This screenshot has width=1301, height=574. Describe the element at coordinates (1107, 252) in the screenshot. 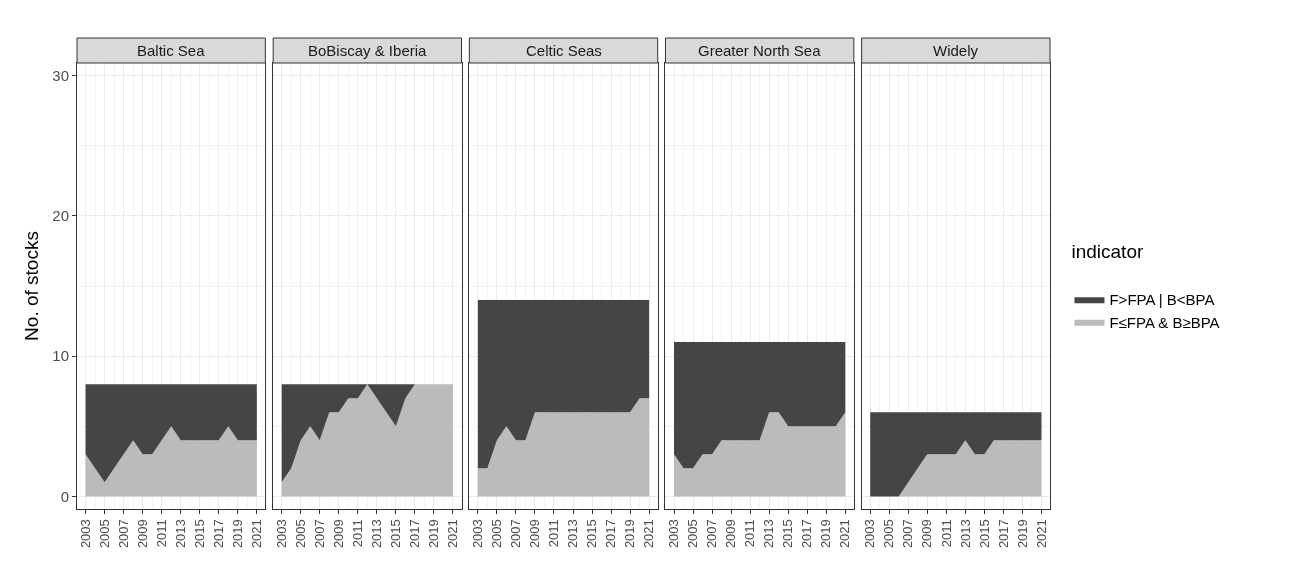

I see `legend-title: indicator` at that location.